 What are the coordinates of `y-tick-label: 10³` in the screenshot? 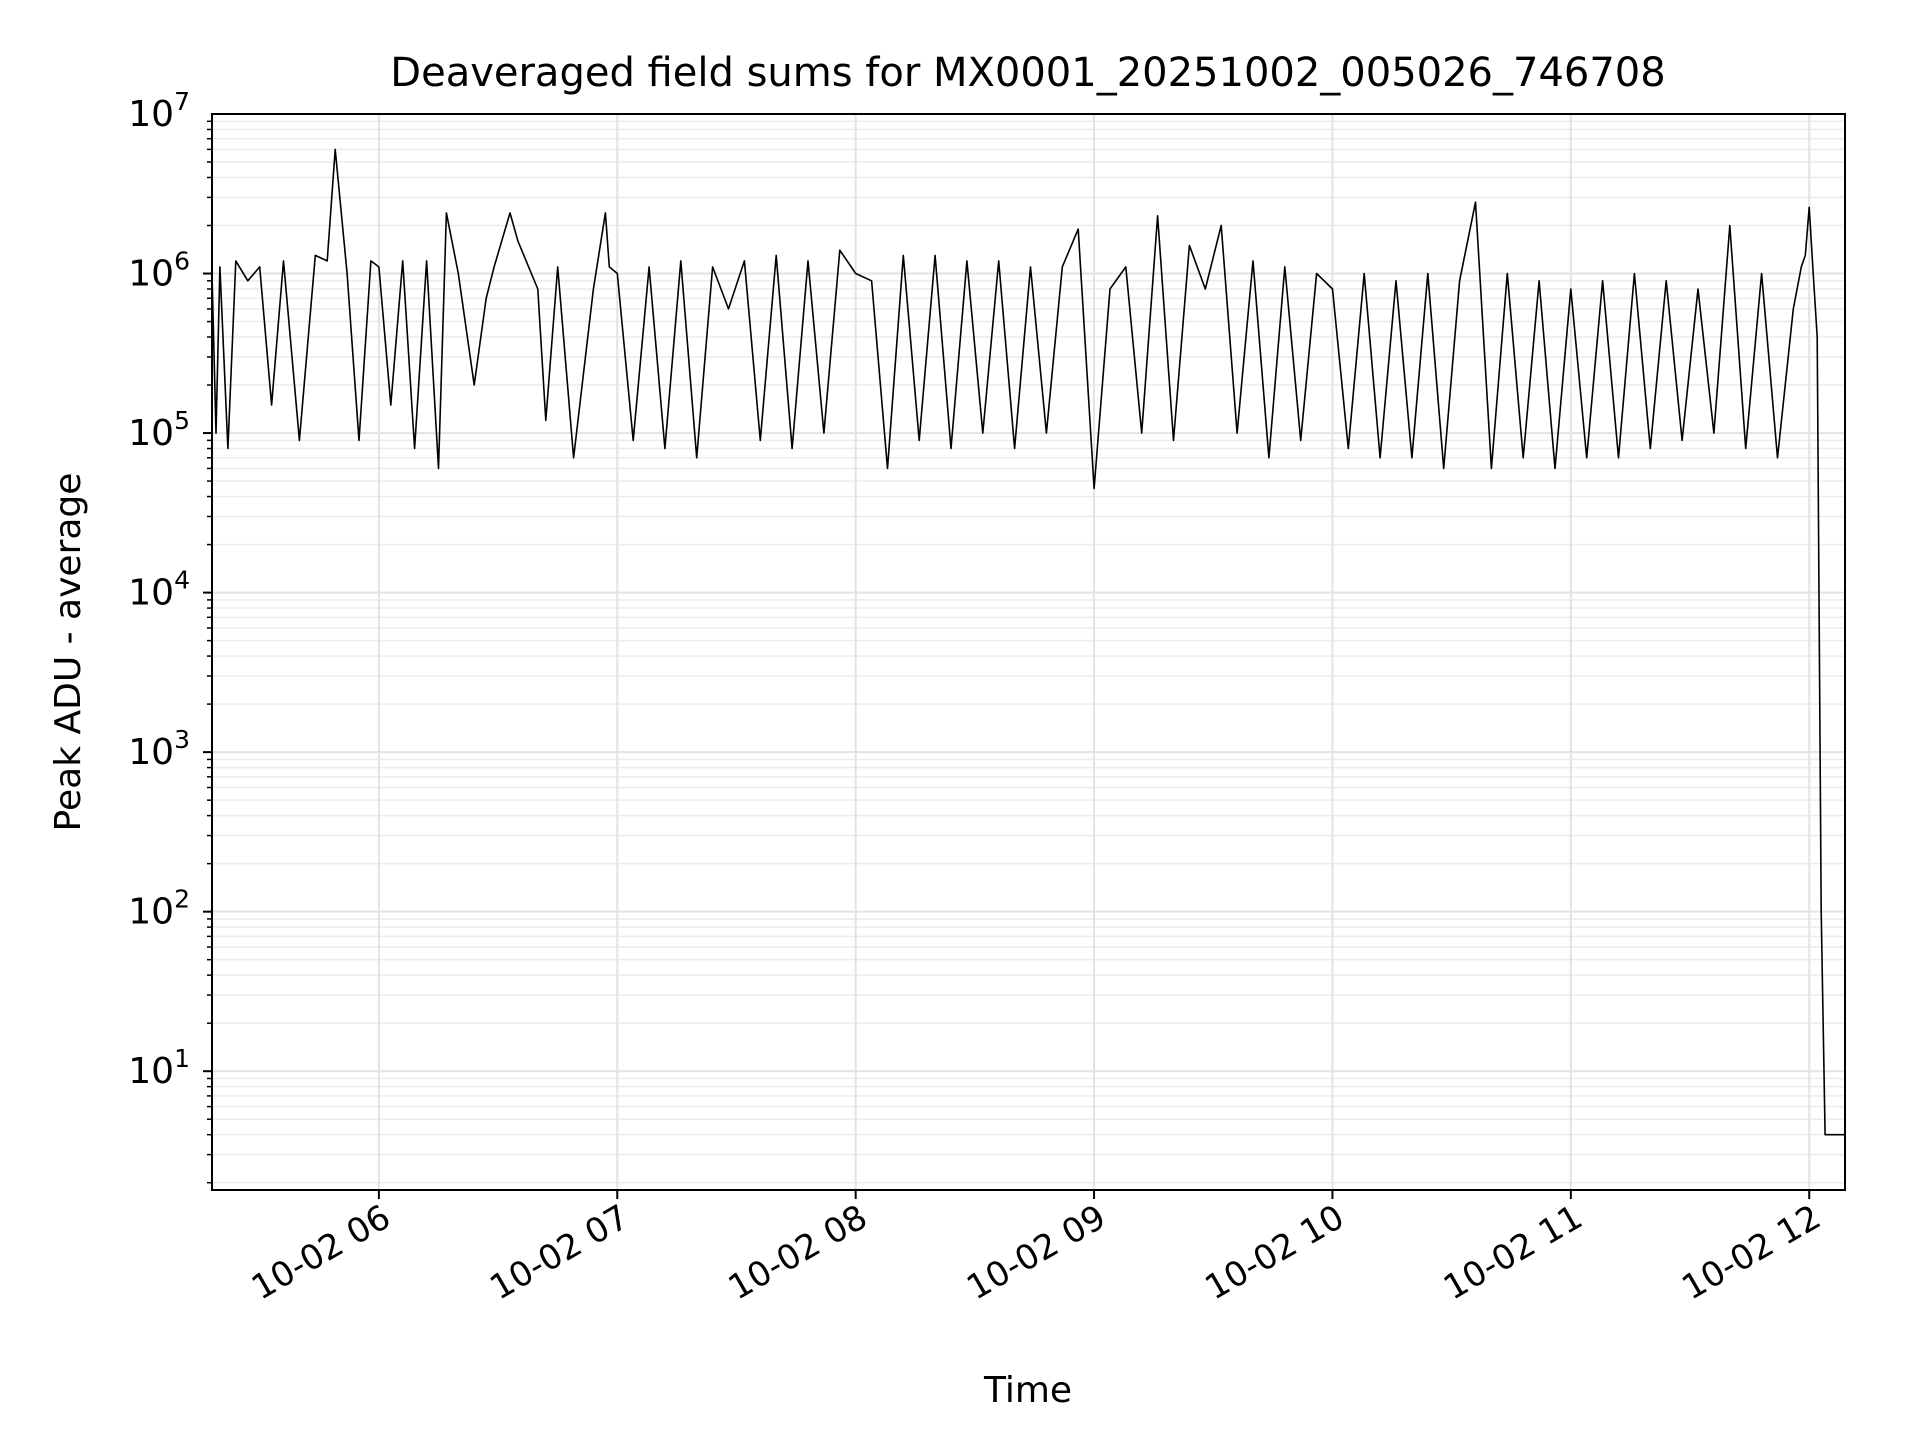 It's located at (159, 749).